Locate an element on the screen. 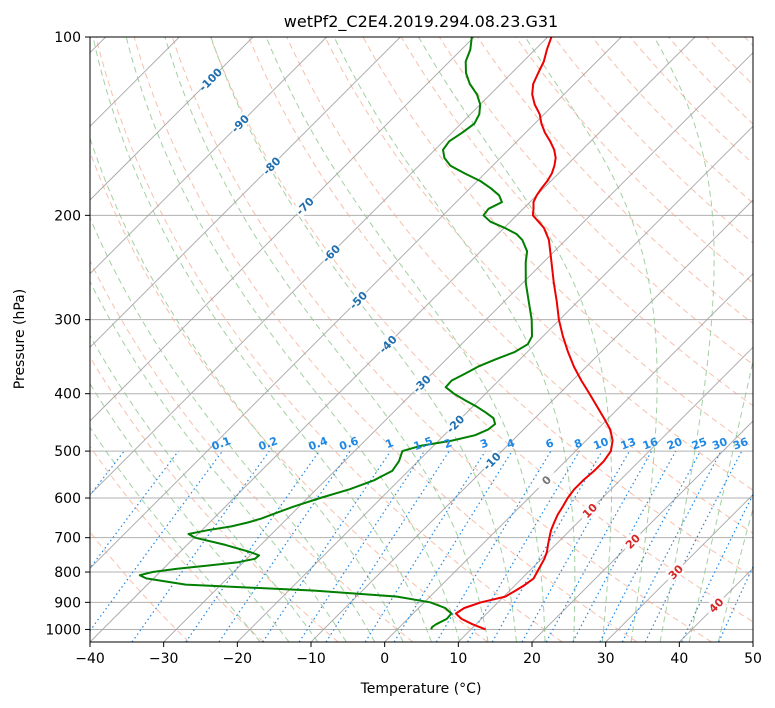 This screenshot has height=708, width=775. y-tick-label: 600 is located at coordinates (67, 499).